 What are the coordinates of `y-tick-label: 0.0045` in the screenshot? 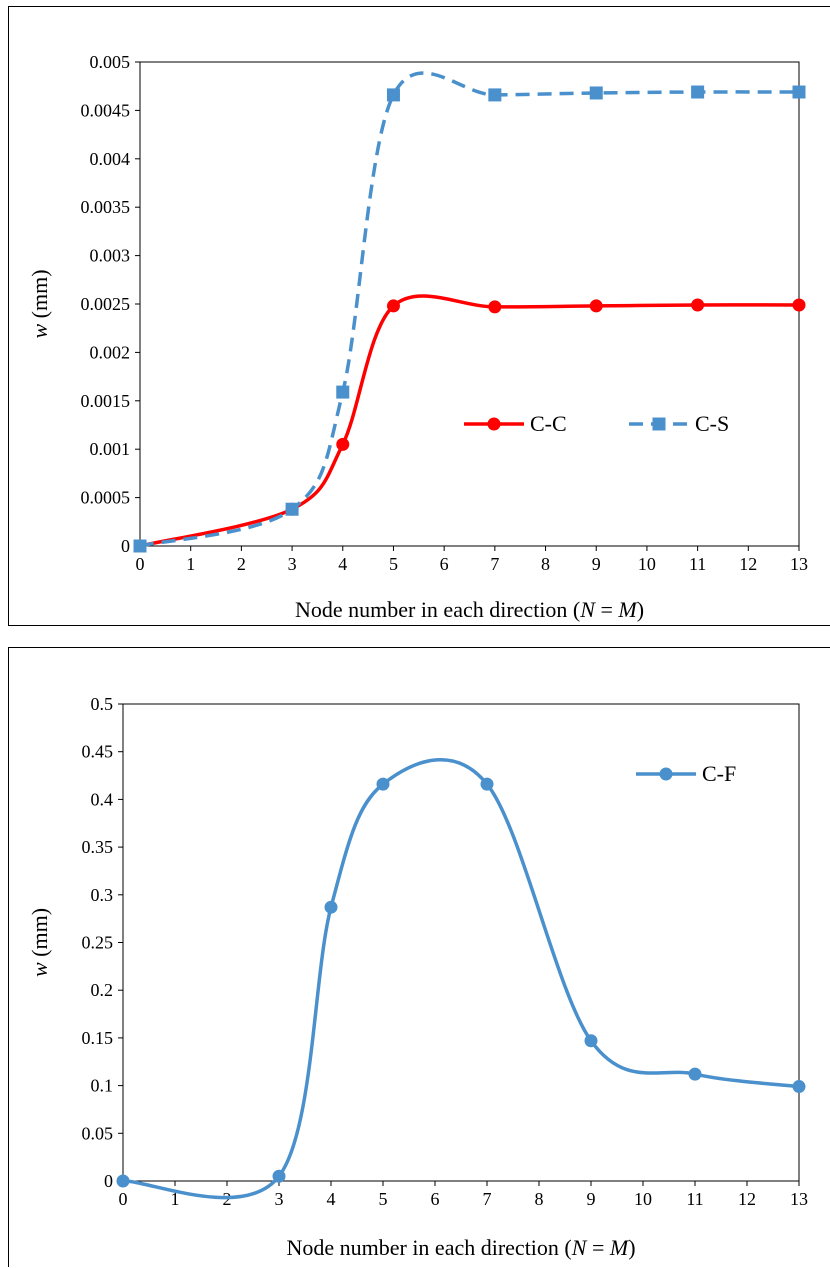 It's located at (106, 110).